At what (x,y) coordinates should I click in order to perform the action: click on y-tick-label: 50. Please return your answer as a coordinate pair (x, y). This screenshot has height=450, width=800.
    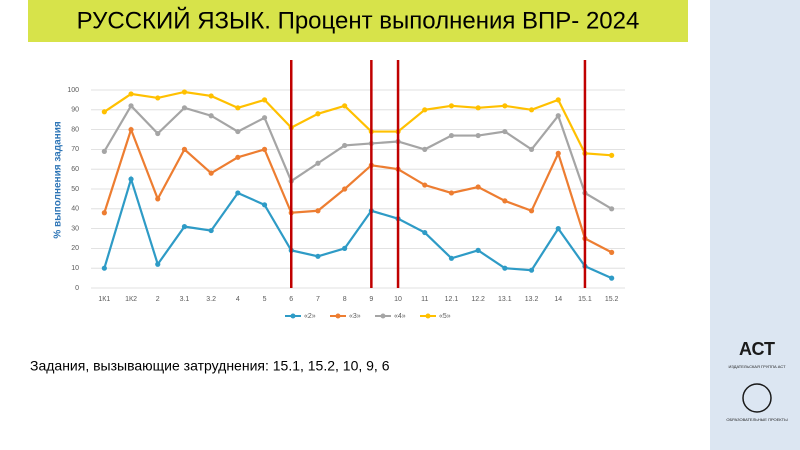
    Looking at the image, I should click on (75, 189).